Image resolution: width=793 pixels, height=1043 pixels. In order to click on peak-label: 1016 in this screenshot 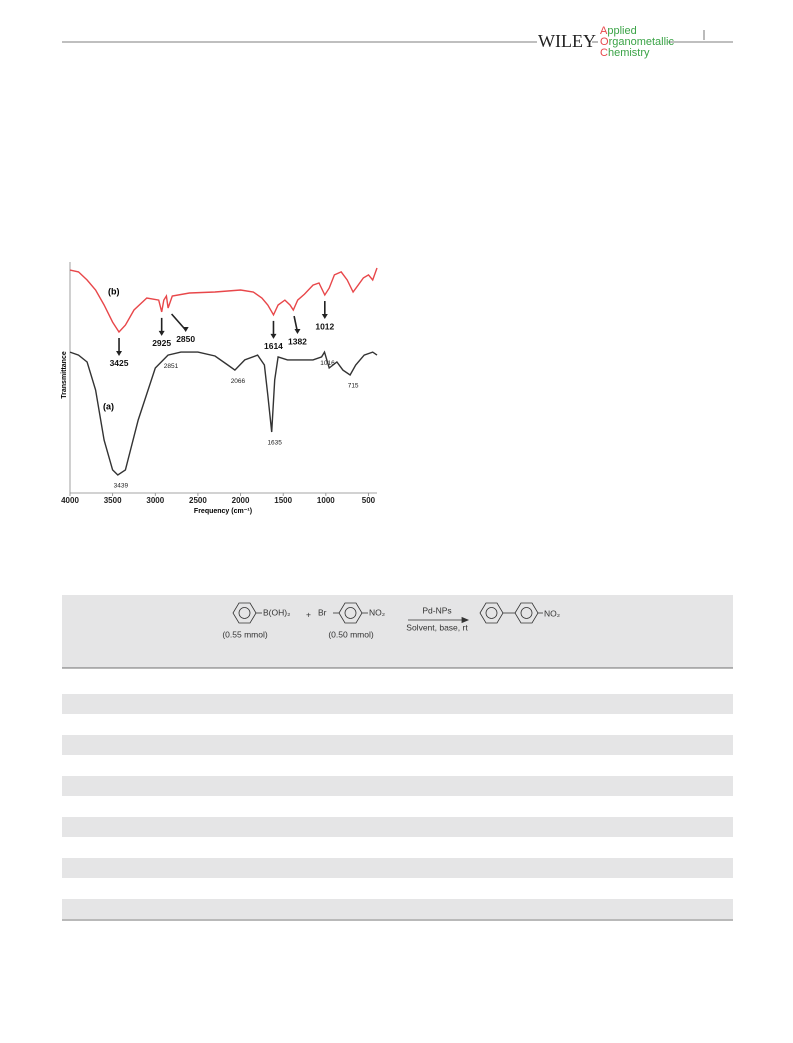, I will do `click(327, 363)`.